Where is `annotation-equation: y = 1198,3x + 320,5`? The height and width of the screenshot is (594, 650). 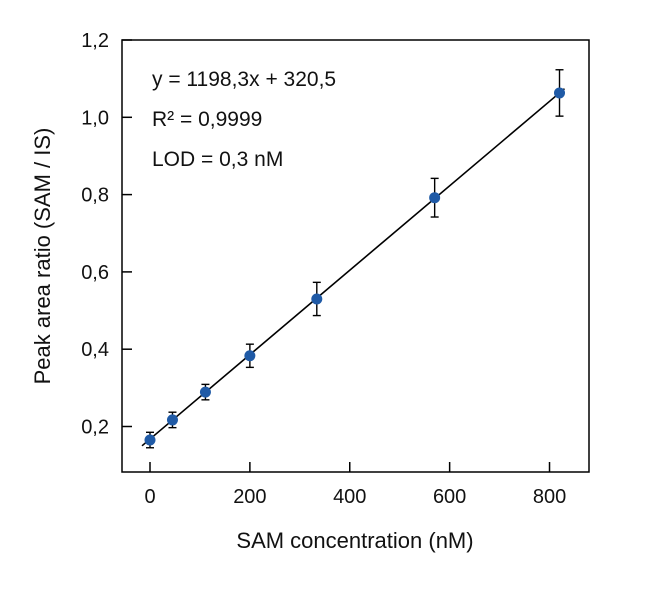
annotation-equation: y = 1198,3x + 320,5 is located at coordinates (244, 79).